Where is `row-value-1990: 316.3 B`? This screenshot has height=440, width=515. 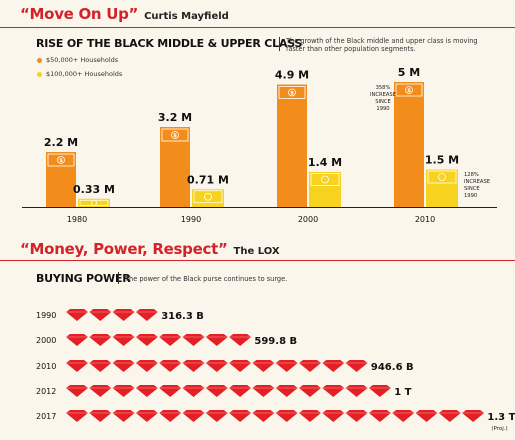 row-value-1990: 316.3 B is located at coordinates (182, 316).